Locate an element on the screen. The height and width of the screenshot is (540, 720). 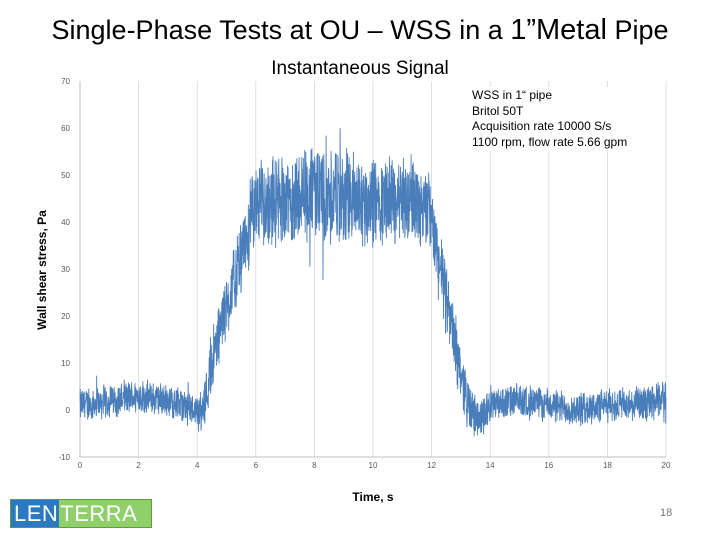
page-number: 18 is located at coordinates (666, 513).